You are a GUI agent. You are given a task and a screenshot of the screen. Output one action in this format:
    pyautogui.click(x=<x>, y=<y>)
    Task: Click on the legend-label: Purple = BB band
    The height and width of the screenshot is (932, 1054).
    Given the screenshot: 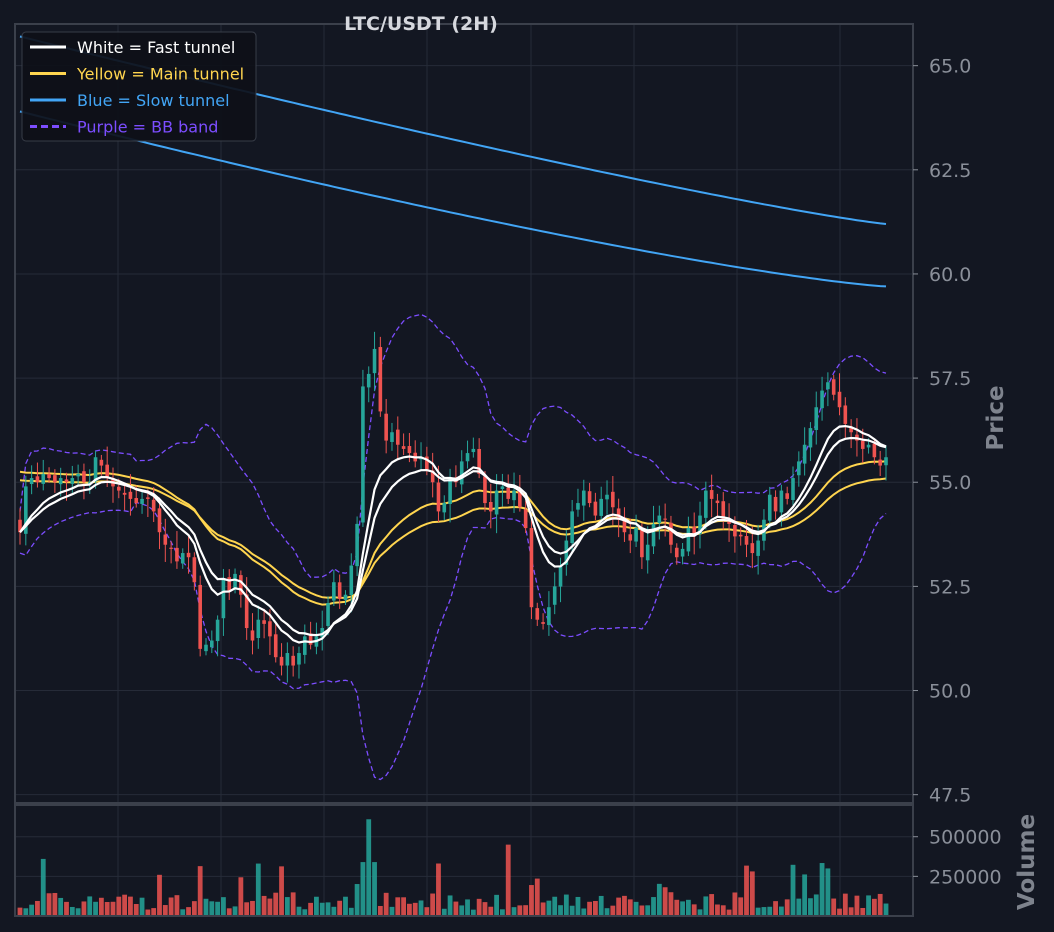 What is the action you would take?
    pyautogui.click(x=147, y=127)
    